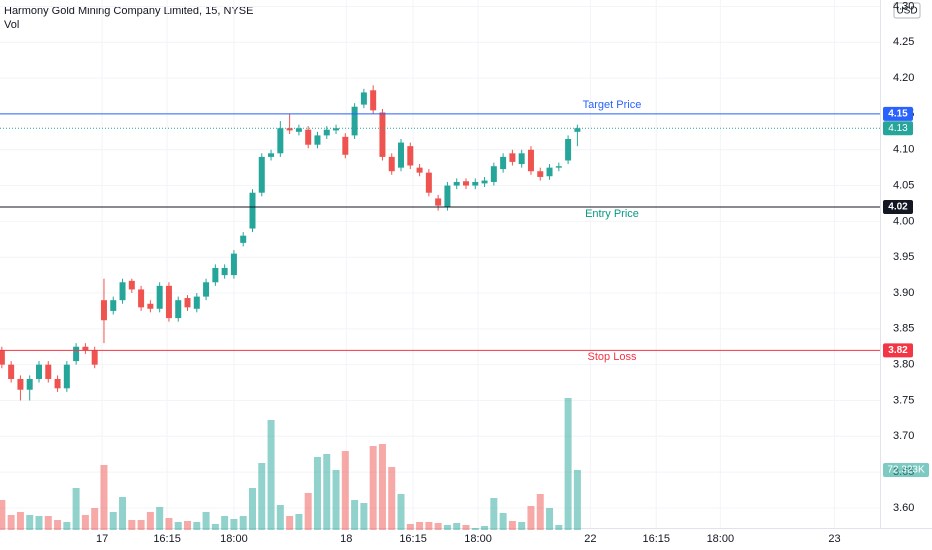 The width and height of the screenshot is (932, 550). What do you see at coordinates (612, 357) in the screenshot?
I see `level-label: Stop Loss` at bounding box center [612, 357].